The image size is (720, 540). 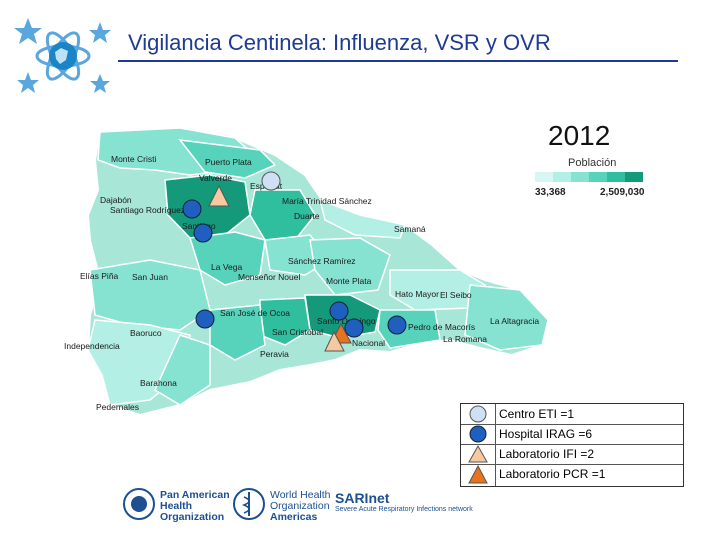 I want to click on place-label: Hato Mayor, so click(x=417, y=294).